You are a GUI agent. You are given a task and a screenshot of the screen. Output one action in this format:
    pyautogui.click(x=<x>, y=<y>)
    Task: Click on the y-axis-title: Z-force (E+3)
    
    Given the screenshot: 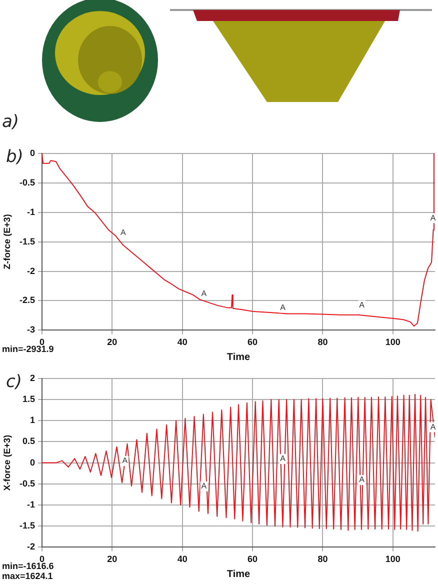 What is the action you would take?
    pyautogui.click(x=7, y=242)
    